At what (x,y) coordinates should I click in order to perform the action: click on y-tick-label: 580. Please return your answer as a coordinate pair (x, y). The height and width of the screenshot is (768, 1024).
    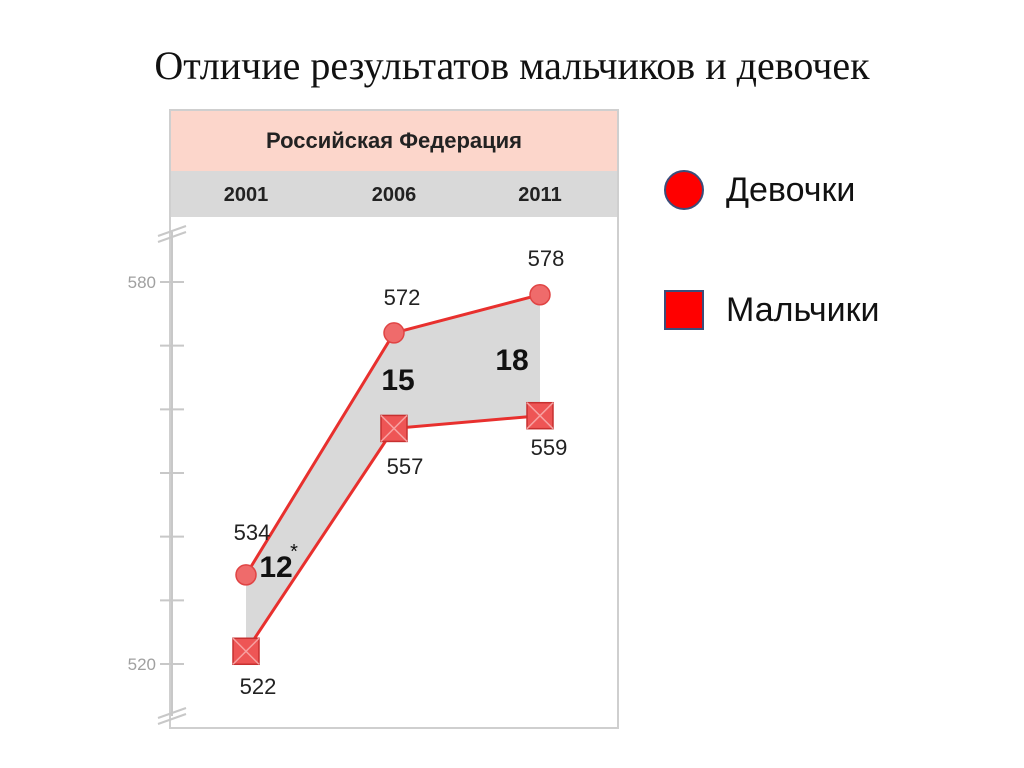
    Looking at the image, I should click on (142, 282).